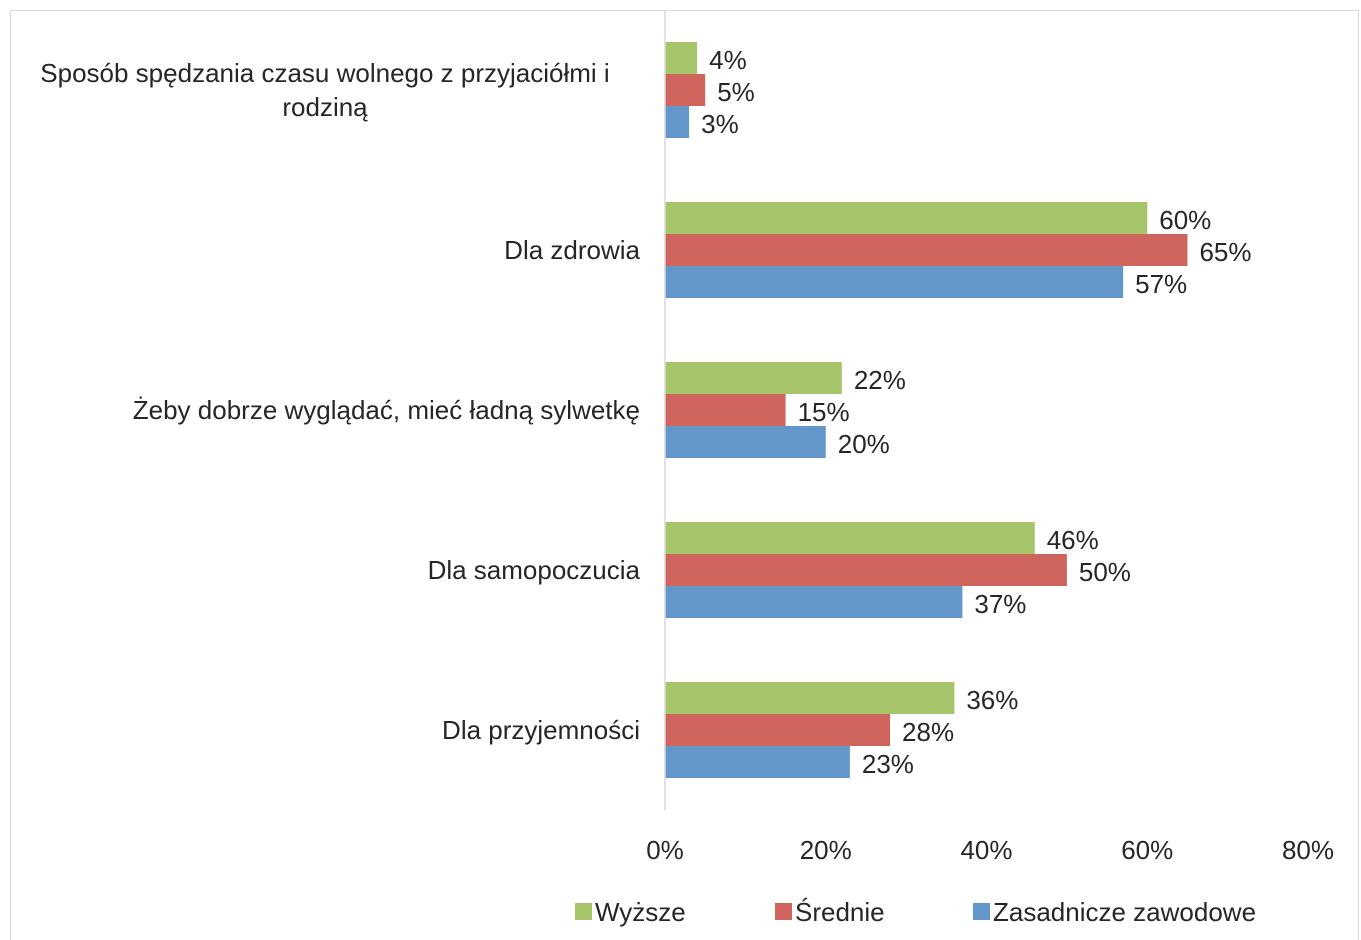 This screenshot has height=940, width=1361. I want to click on category-label: Dla przyjemności, so click(325, 730).